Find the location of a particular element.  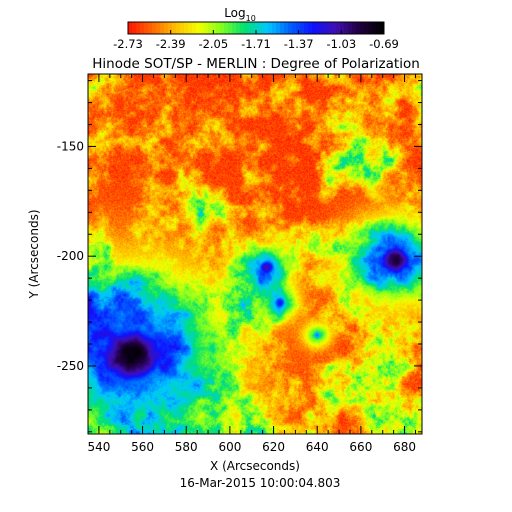

colorbar-tick-label: -1.37 is located at coordinates (299, 44).